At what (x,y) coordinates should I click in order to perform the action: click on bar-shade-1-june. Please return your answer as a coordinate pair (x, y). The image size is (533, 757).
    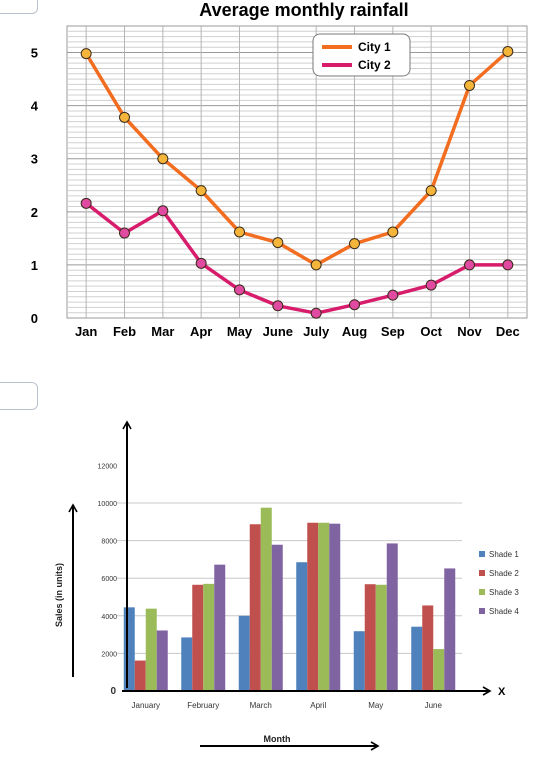
    Looking at the image, I should click on (417, 658).